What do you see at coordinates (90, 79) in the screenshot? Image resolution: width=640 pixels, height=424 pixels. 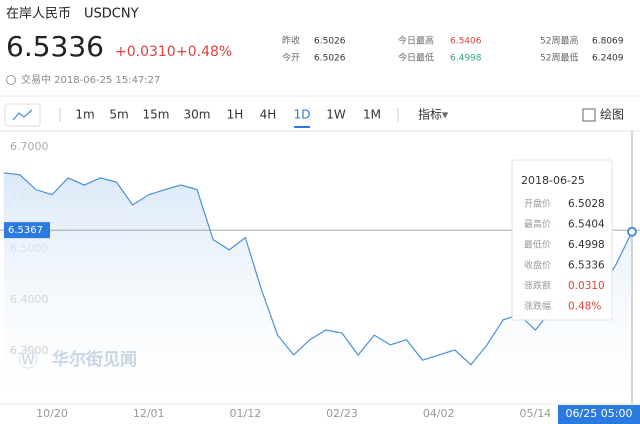 I see `status: 交易中 2018-06-25 15:47:27` at bounding box center [90, 79].